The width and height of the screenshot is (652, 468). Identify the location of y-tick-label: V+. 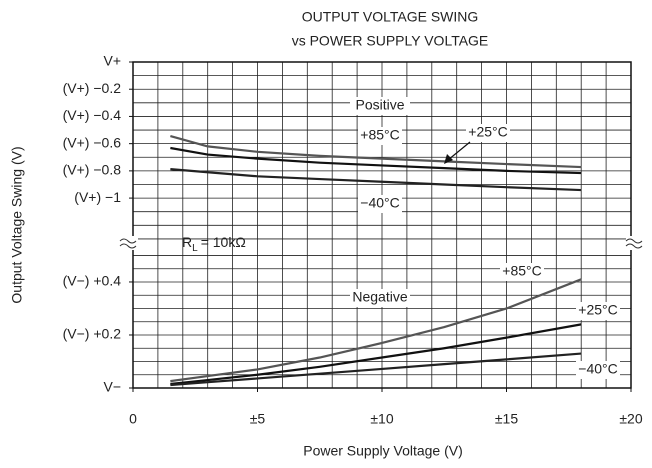
(112, 61).